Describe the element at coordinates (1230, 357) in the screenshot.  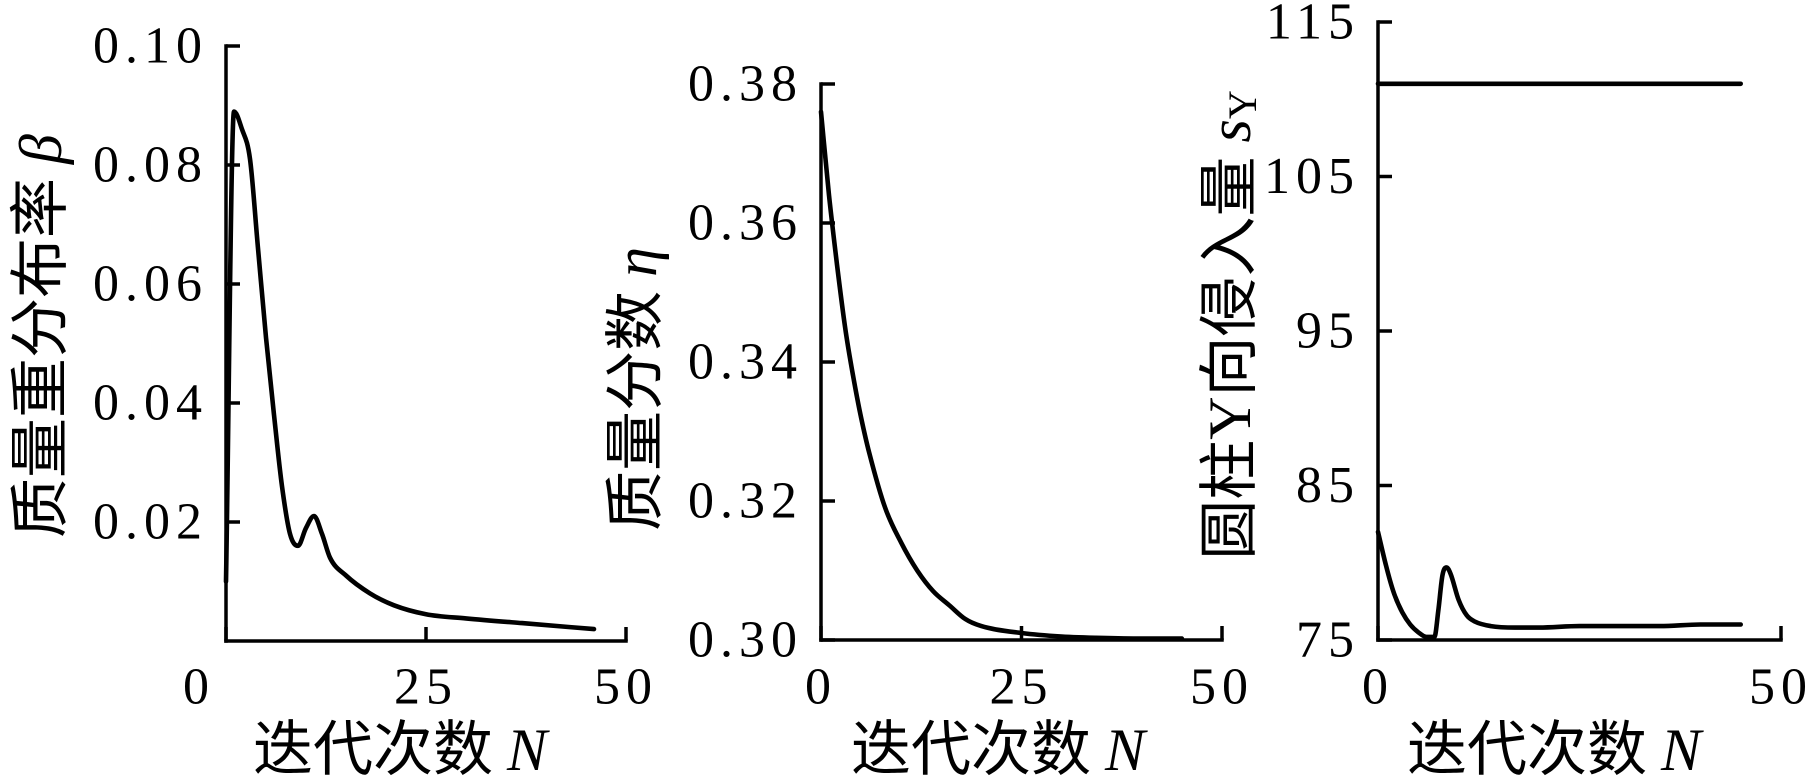
I see `y-axis-label-text: 圆柱Y向侵入量` at that location.